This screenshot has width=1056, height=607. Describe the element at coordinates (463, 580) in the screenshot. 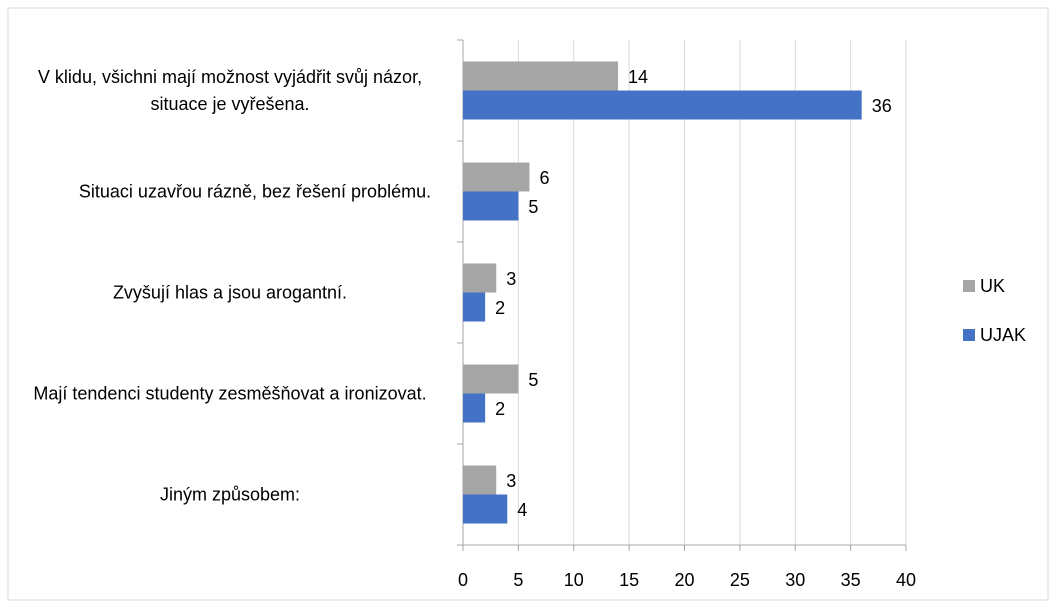

I see `x-tick-label: 0` at that location.